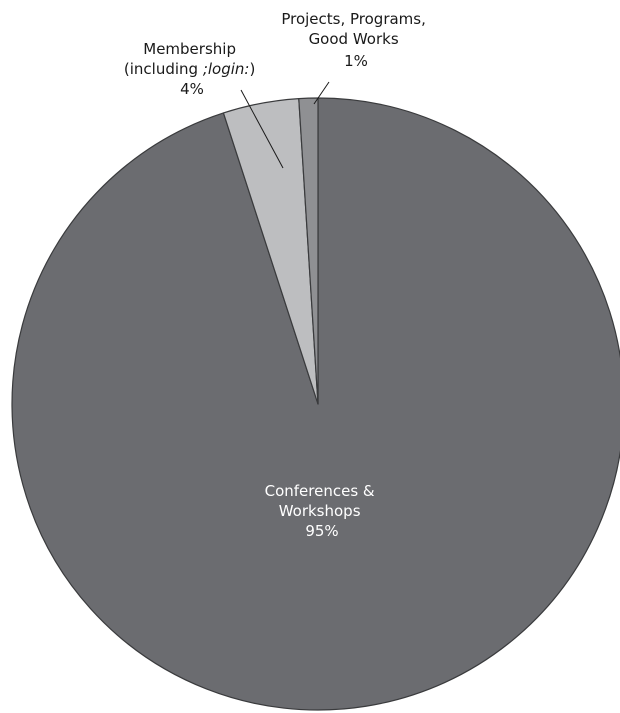 The width and height of the screenshot is (620, 713). I want to click on slice-label-line: Workshops, so click(320, 511).